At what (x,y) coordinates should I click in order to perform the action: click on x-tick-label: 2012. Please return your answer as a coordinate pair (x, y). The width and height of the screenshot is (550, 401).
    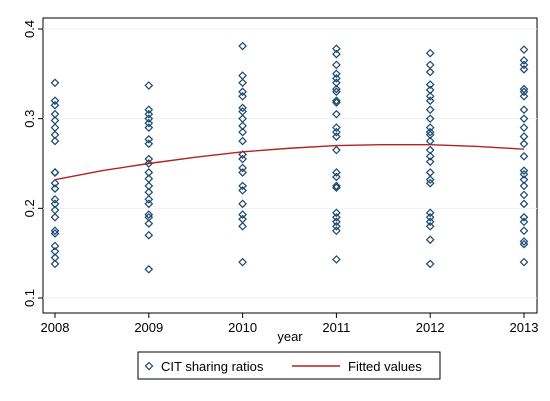
    Looking at the image, I should click on (430, 327).